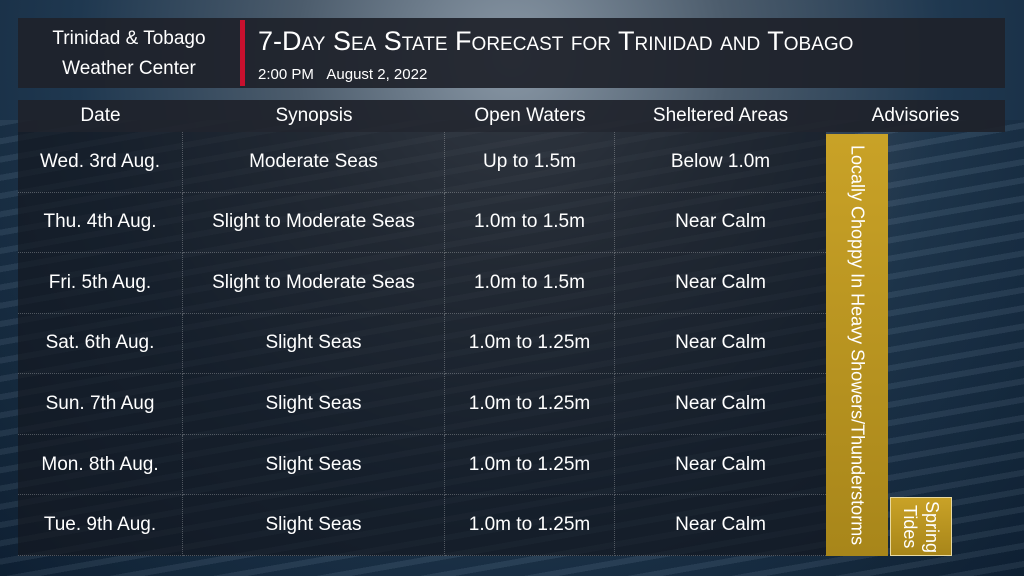 The image size is (1024, 576). I want to click on date: August 2, 2022, so click(377, 74).